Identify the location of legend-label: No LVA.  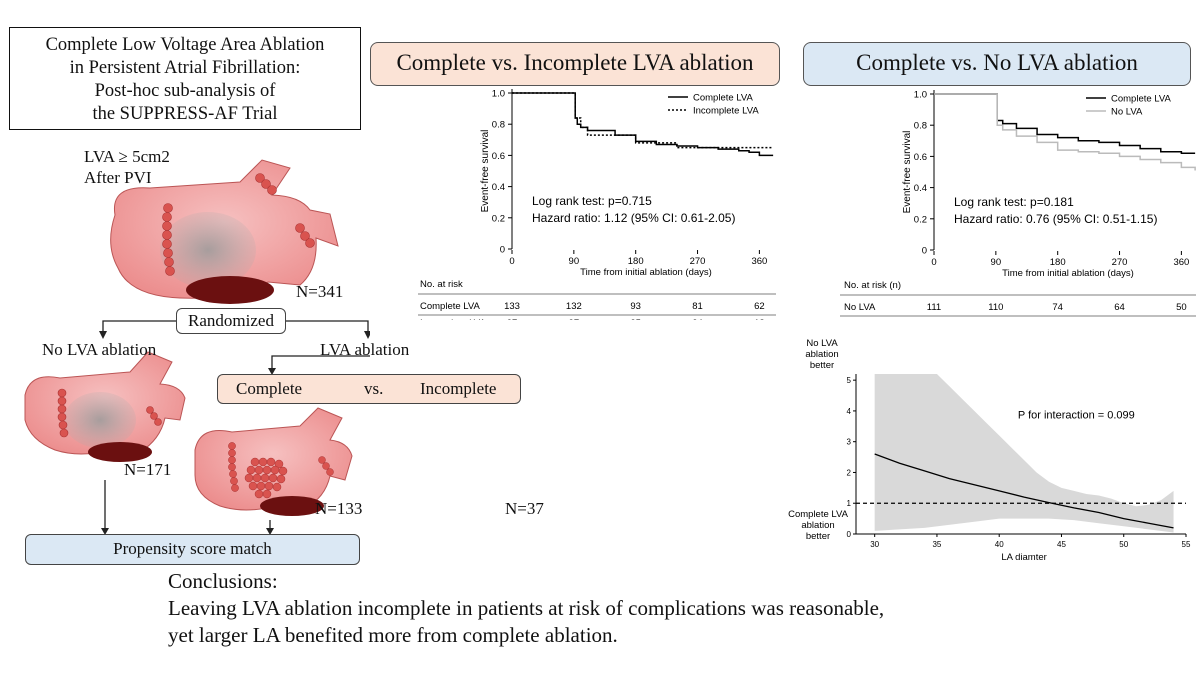
(1127, 112).